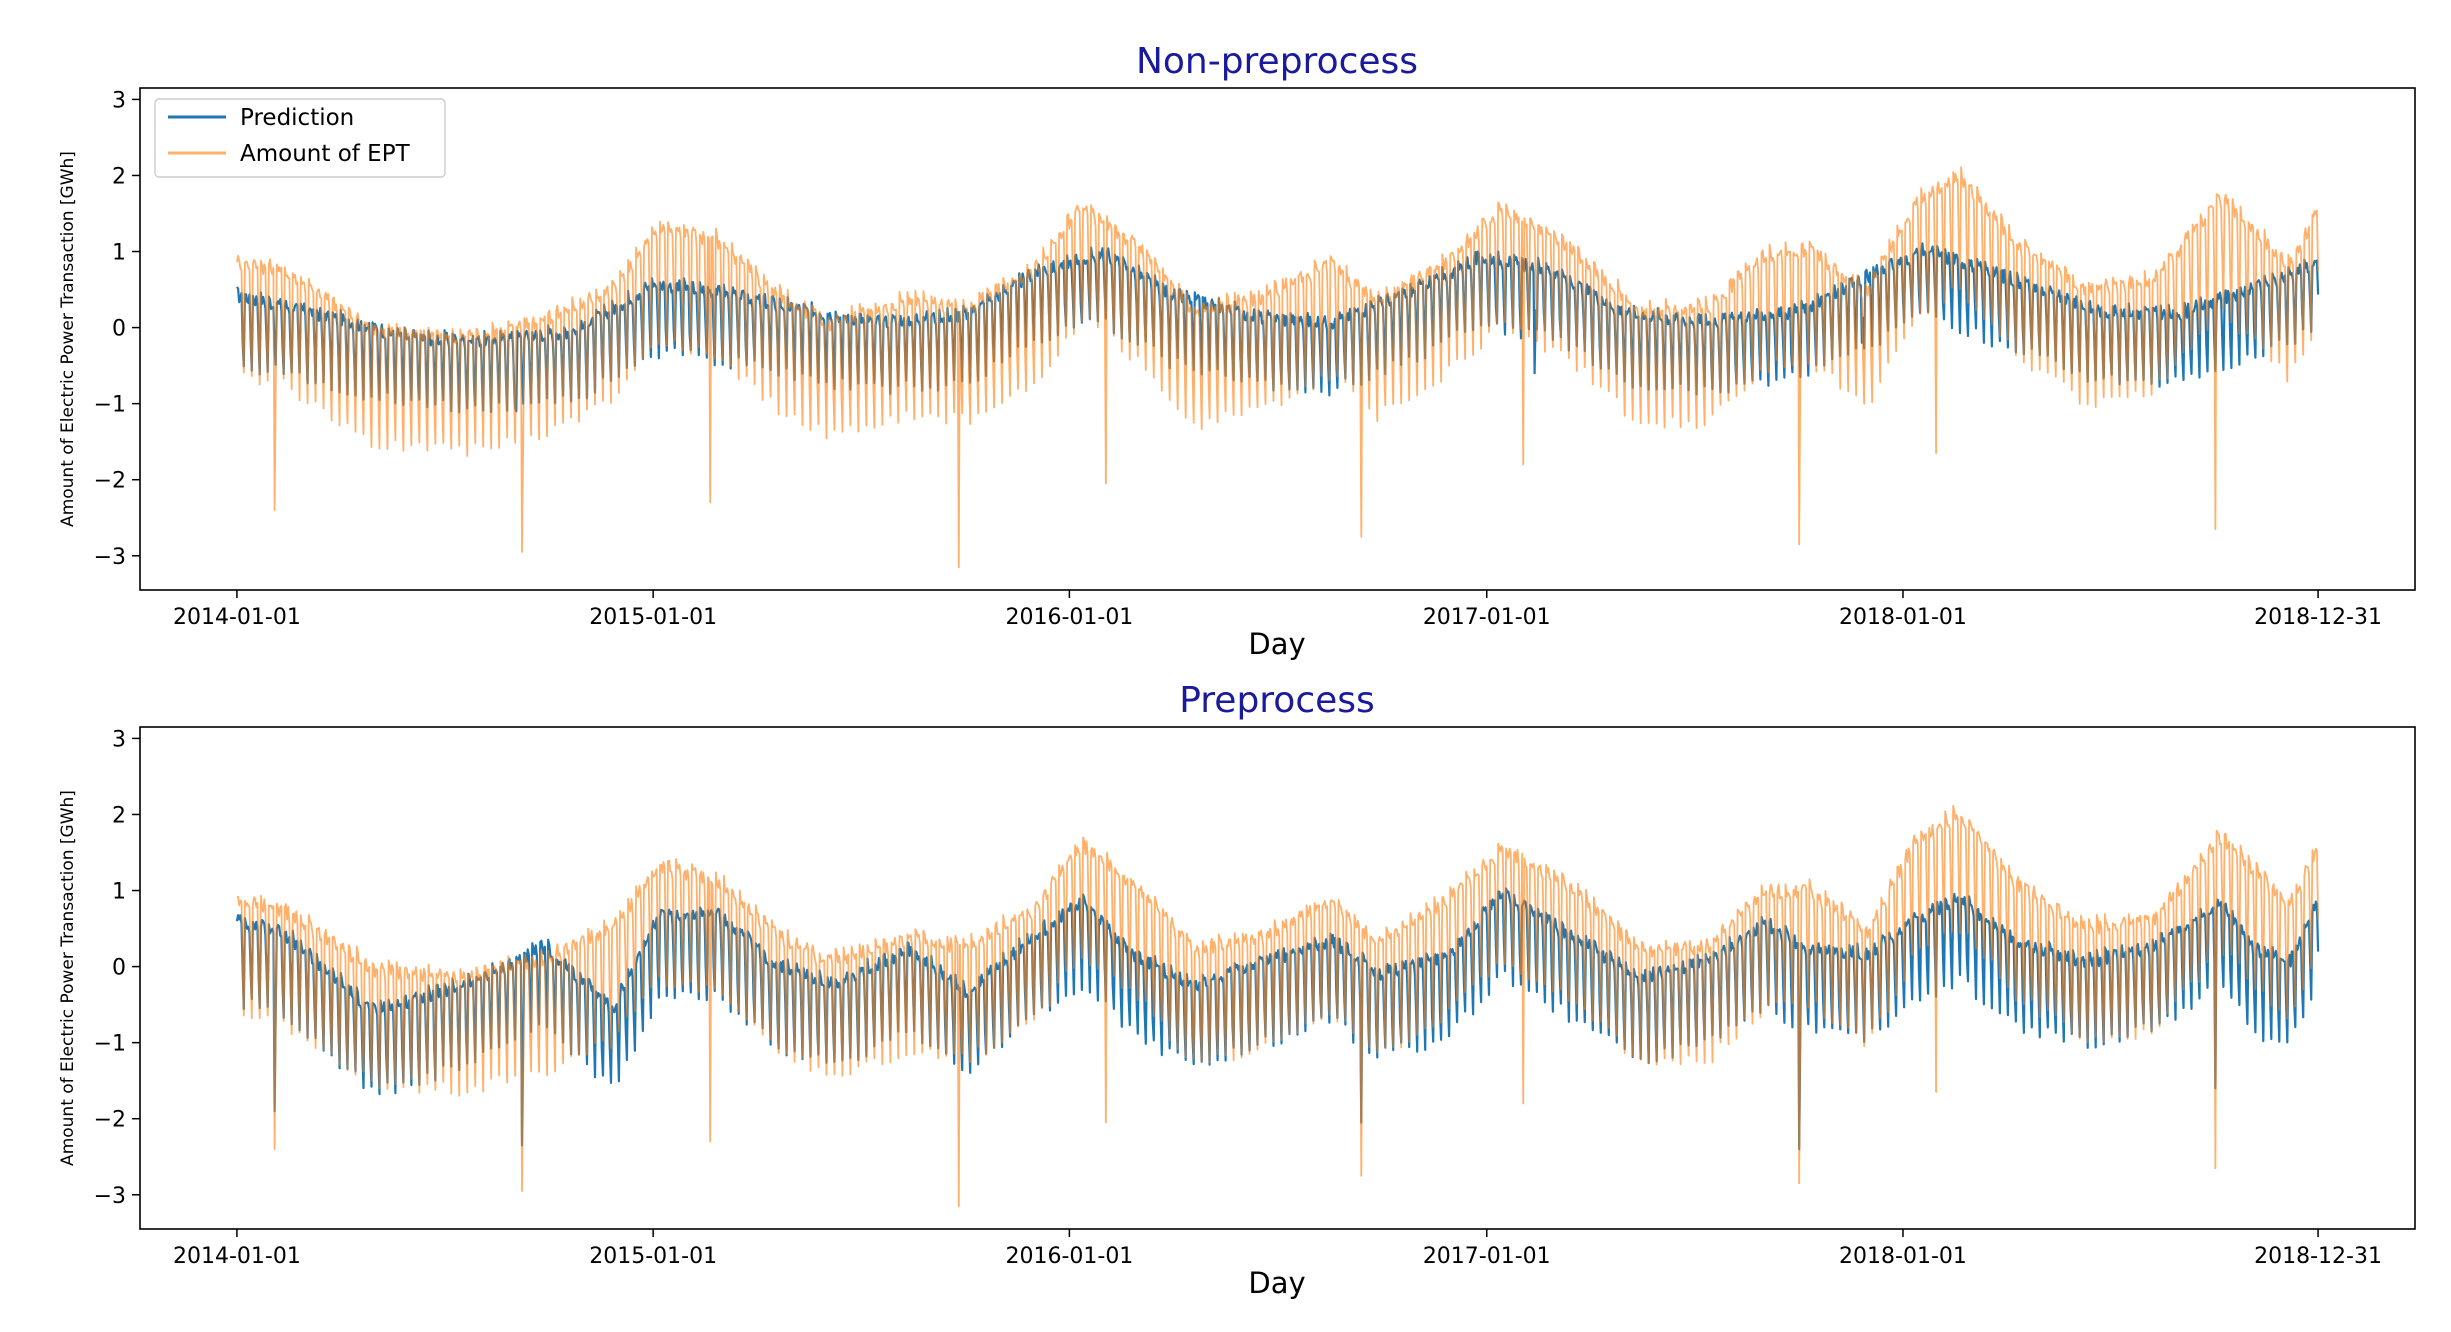 The width and height of the screenshot is (2451, 1332). I want to click on chart-title: Preprocess, so click(1277, 700).